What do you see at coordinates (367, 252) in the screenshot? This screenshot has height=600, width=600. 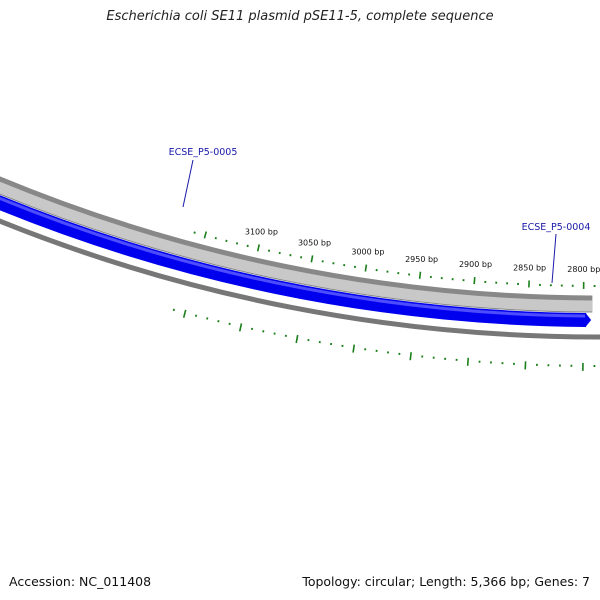 I see `tick-label: 3000 bp` at bounding box center [367, 252].